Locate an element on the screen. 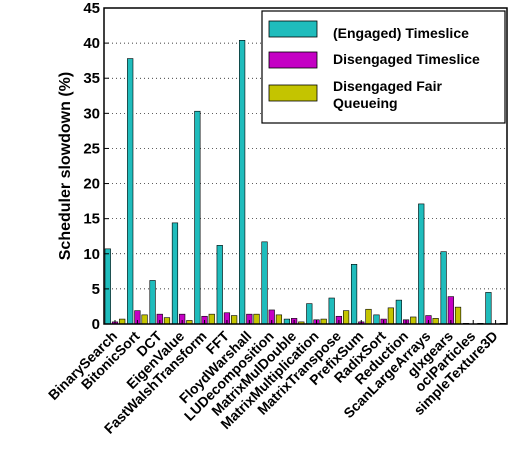 The image size is (508, 463). y-tick-label: 5 is located at coordinates (96, 289).